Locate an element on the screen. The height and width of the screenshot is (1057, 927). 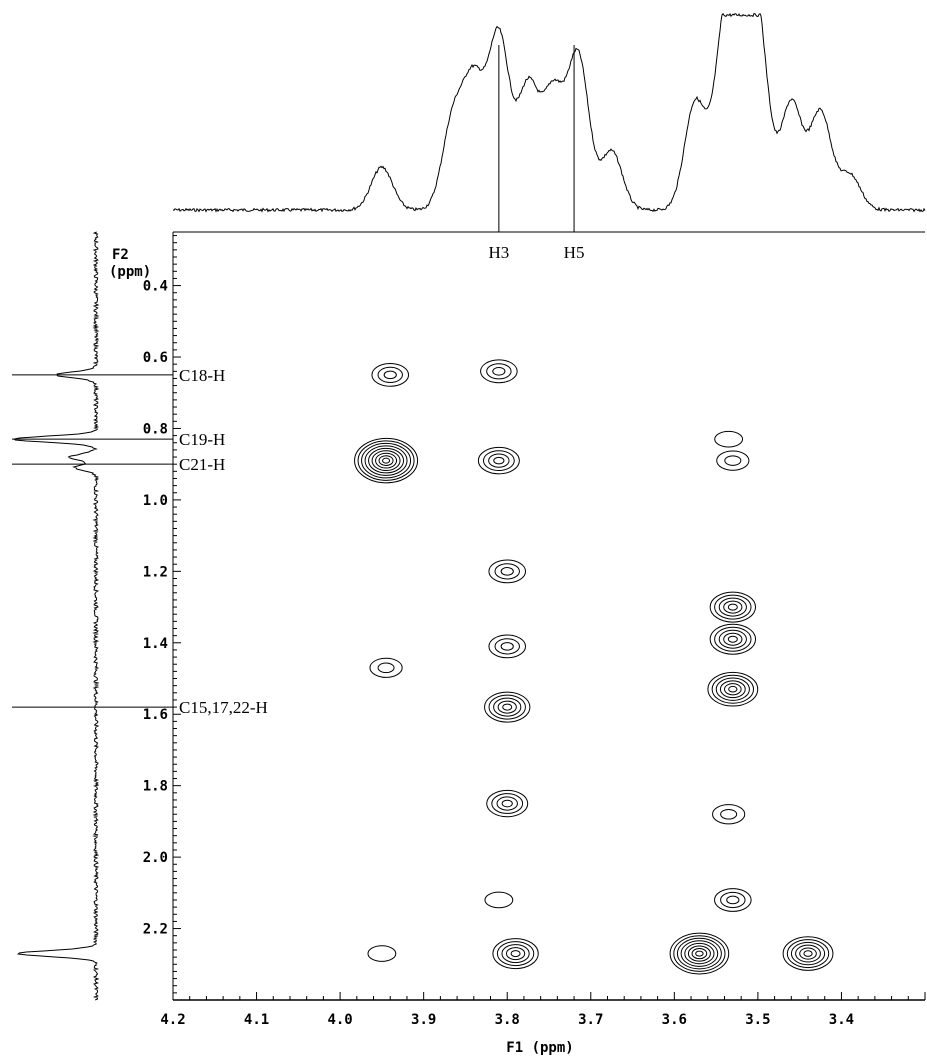
x-tick-label: 3.5 is located at coordinates (757, 1020).